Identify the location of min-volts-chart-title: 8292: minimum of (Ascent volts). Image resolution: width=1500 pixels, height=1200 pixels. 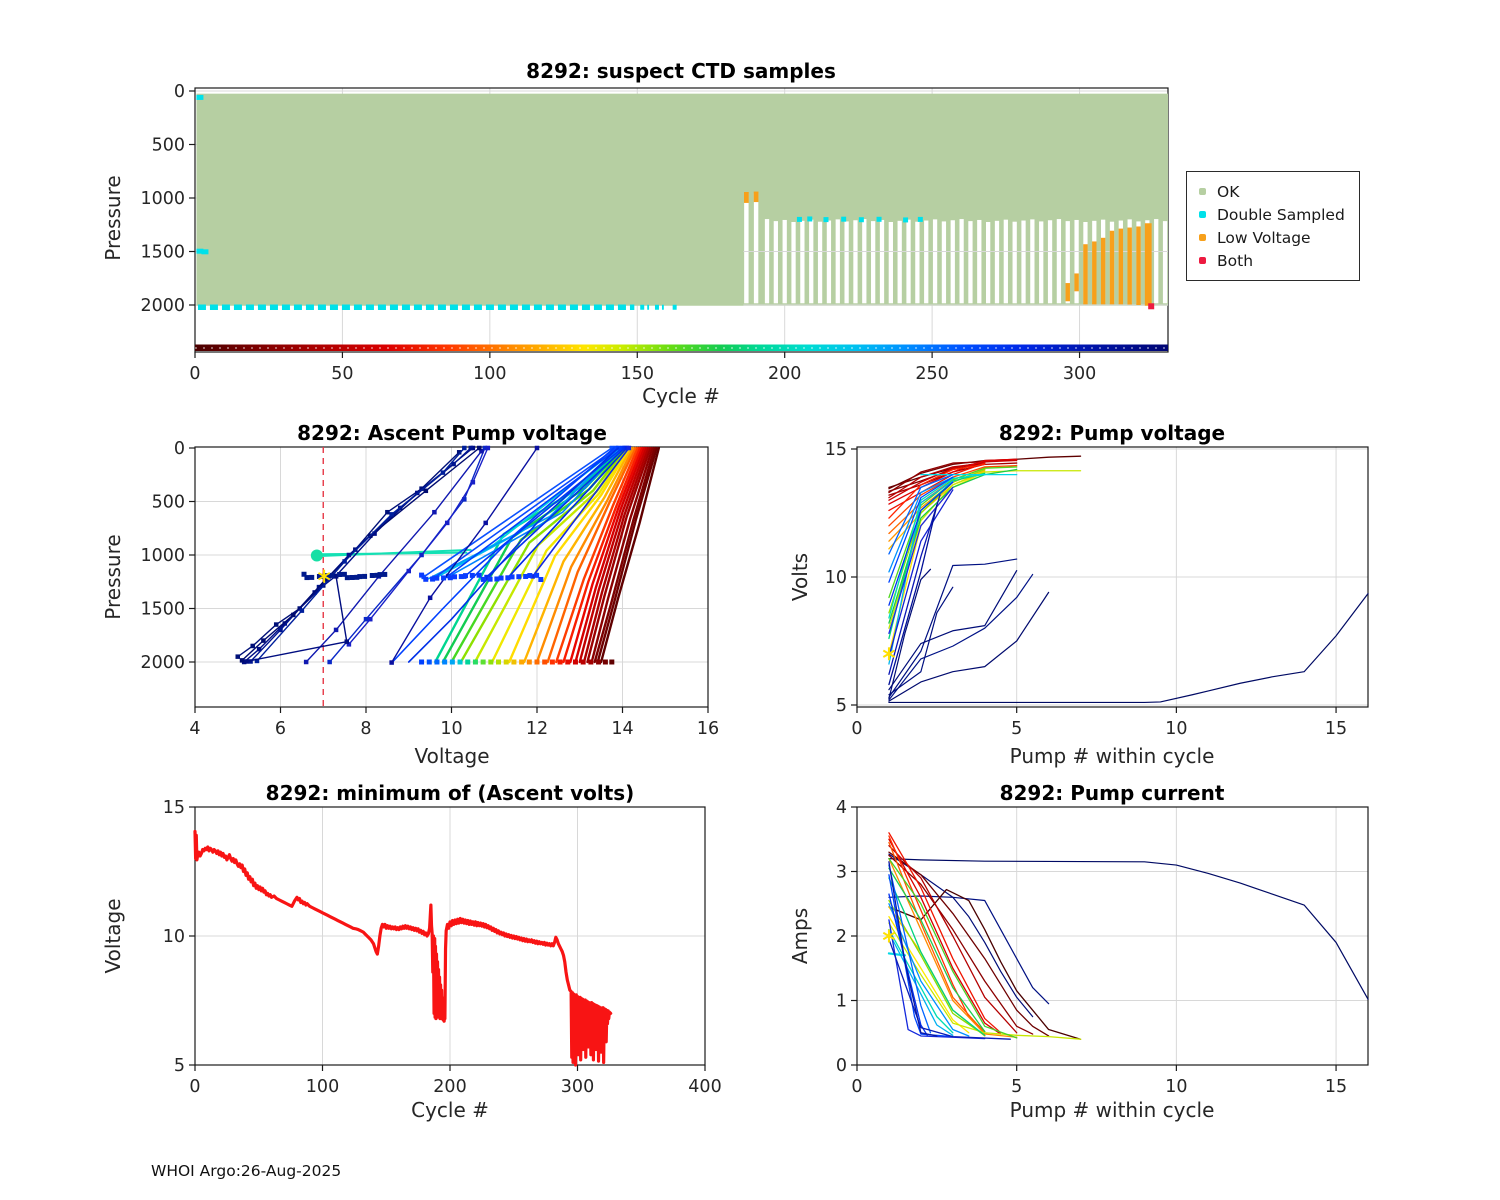
(450, 793).